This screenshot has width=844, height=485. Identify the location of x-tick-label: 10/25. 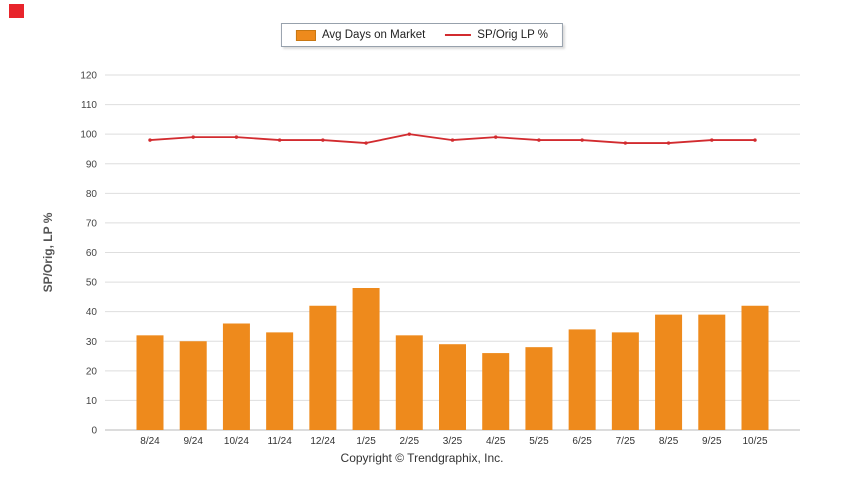
(754, 441).